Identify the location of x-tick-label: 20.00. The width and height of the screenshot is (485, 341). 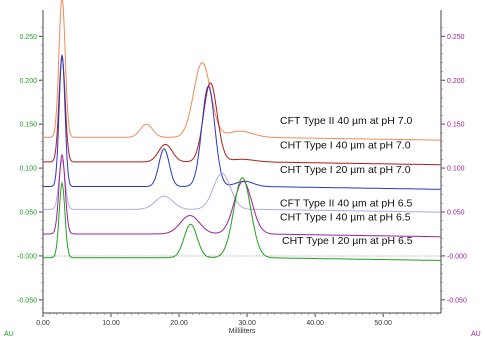
(179, 323).